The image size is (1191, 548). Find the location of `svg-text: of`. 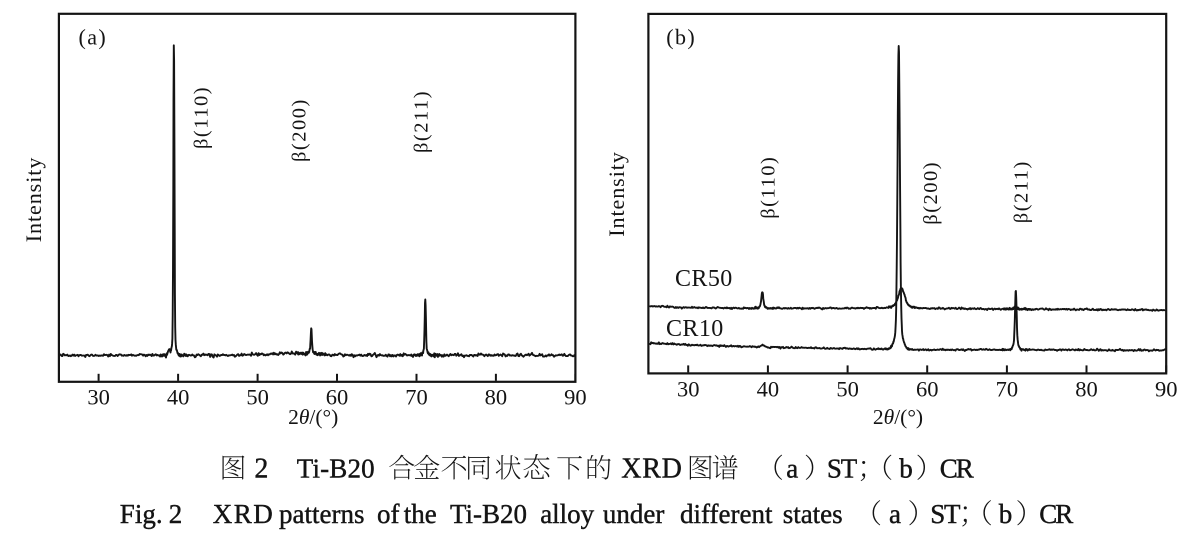

svg-text: of is located at coordinates (388, 514).